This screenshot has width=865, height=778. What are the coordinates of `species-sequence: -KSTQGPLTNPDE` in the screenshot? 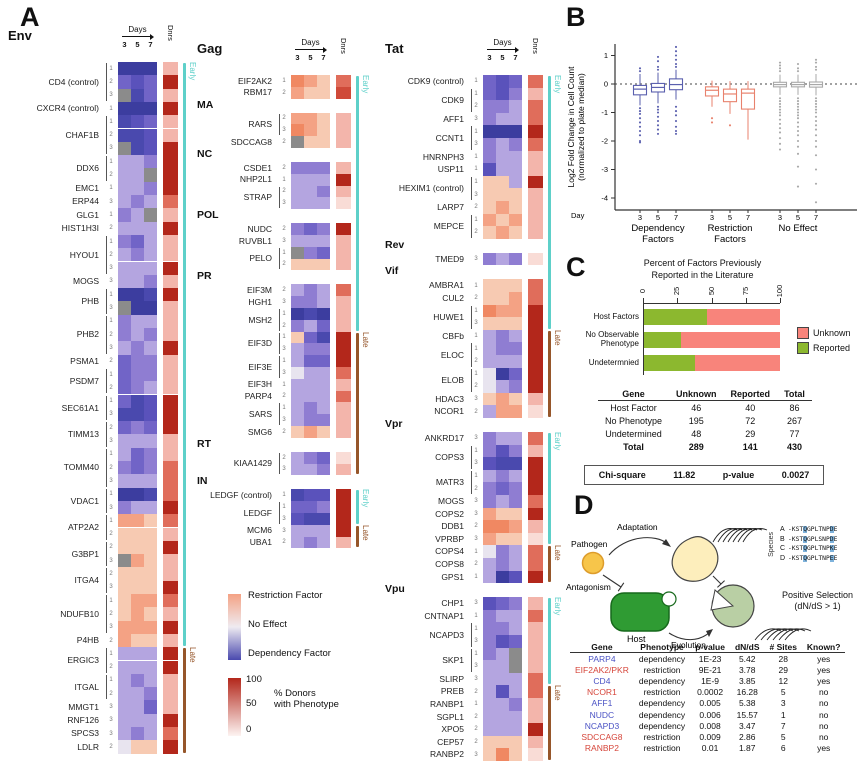 It's located at (813, 529).